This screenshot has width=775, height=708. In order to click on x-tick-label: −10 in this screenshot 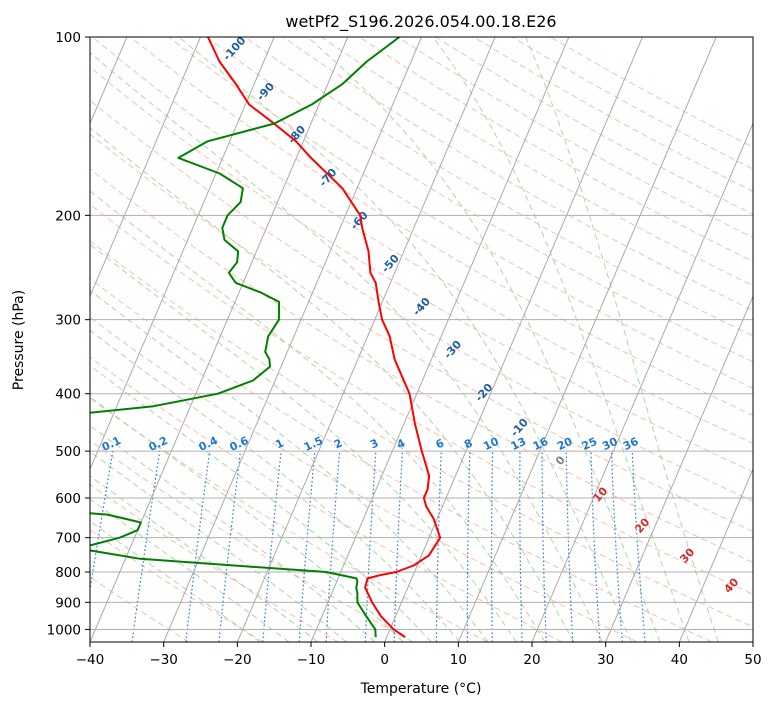, I will do `click(311, 660)`.